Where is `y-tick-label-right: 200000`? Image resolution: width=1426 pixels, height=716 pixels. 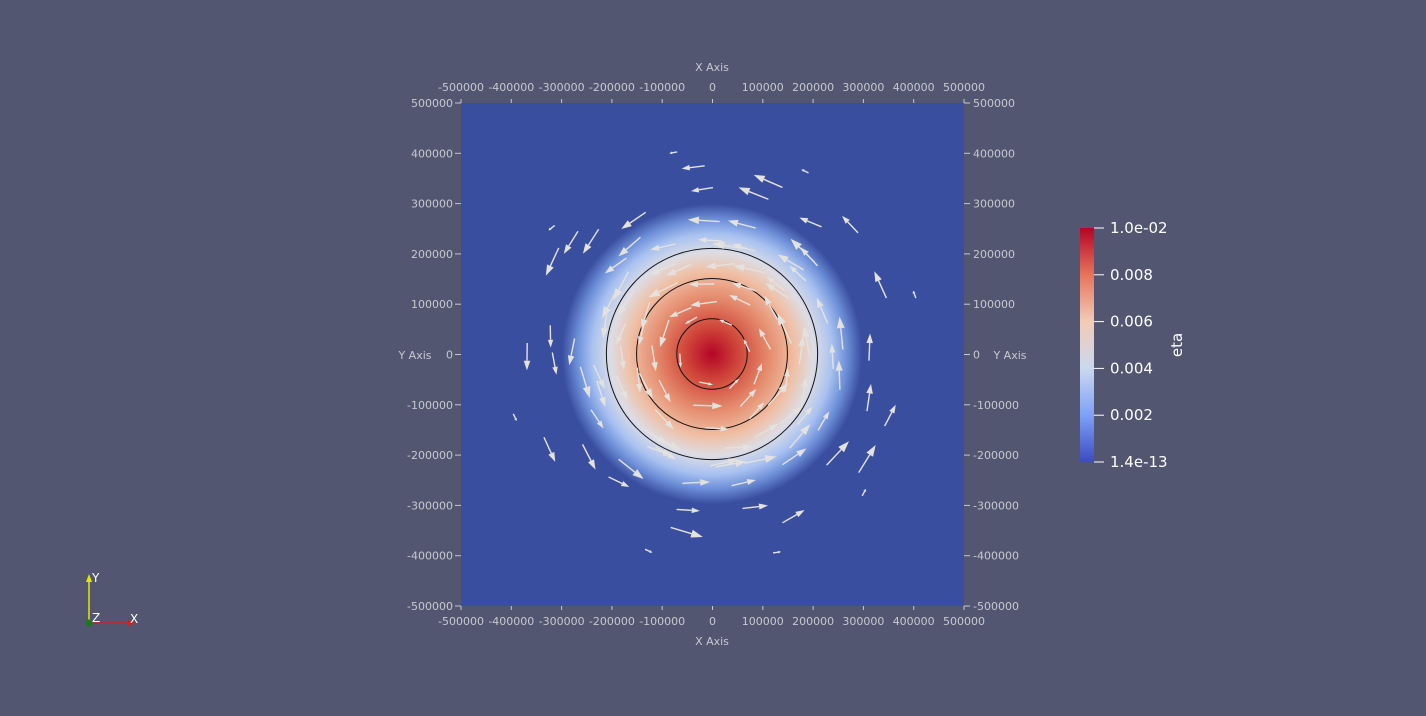
y-tick-label-right: 200000 is located at coordinates (994, 254).